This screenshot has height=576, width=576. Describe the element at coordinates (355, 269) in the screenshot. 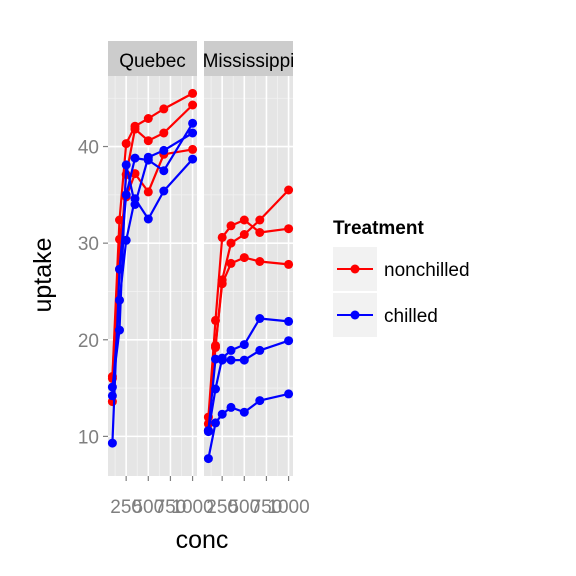

I see `legend-key-point-nonchilled` at that location.